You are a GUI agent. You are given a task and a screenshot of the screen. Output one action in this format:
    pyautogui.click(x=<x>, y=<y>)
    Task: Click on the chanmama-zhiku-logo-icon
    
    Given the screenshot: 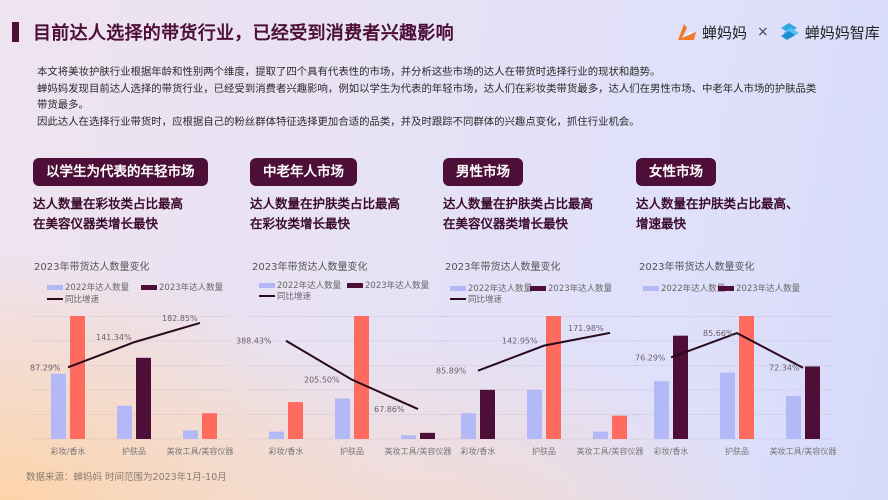 What is the action you would take?
    pyautogui.click(x=789, y=31)
    